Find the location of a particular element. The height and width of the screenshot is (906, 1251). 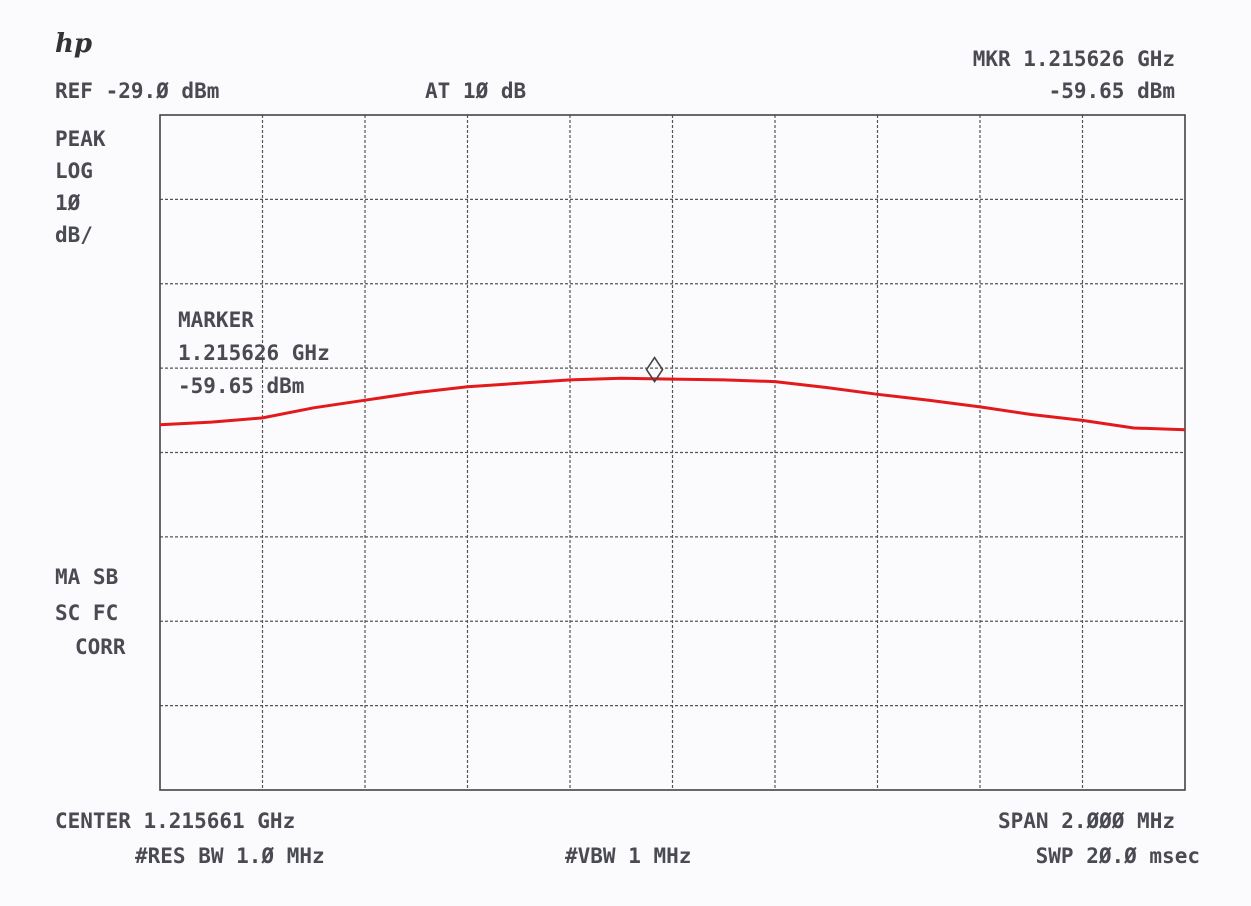

status-text: CORR is located at coordinates (100, 647).